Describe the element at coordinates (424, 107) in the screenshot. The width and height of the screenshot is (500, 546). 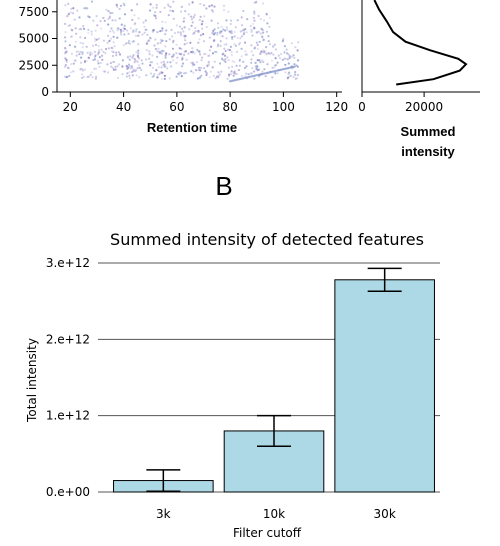
I see `density-x-tick-label: 20000` at that location.